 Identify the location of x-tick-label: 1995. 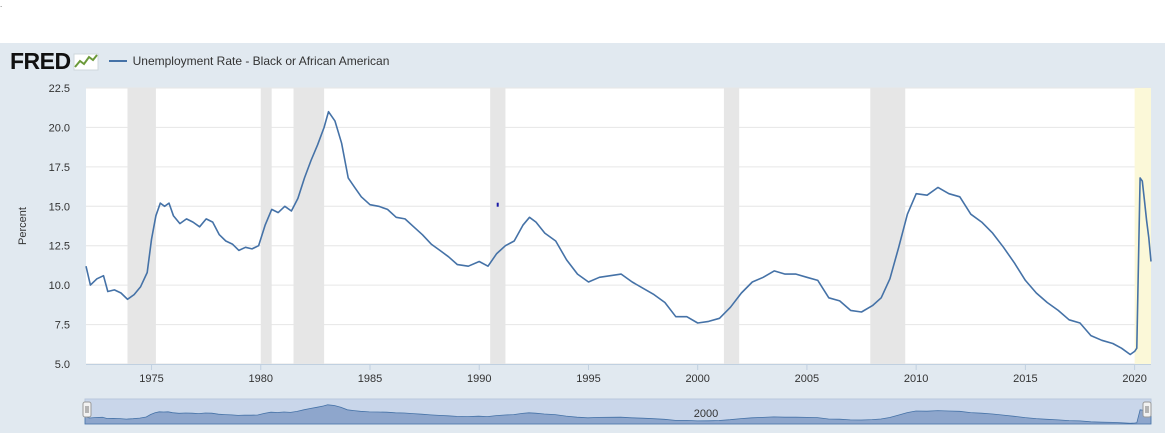
(588, 379).